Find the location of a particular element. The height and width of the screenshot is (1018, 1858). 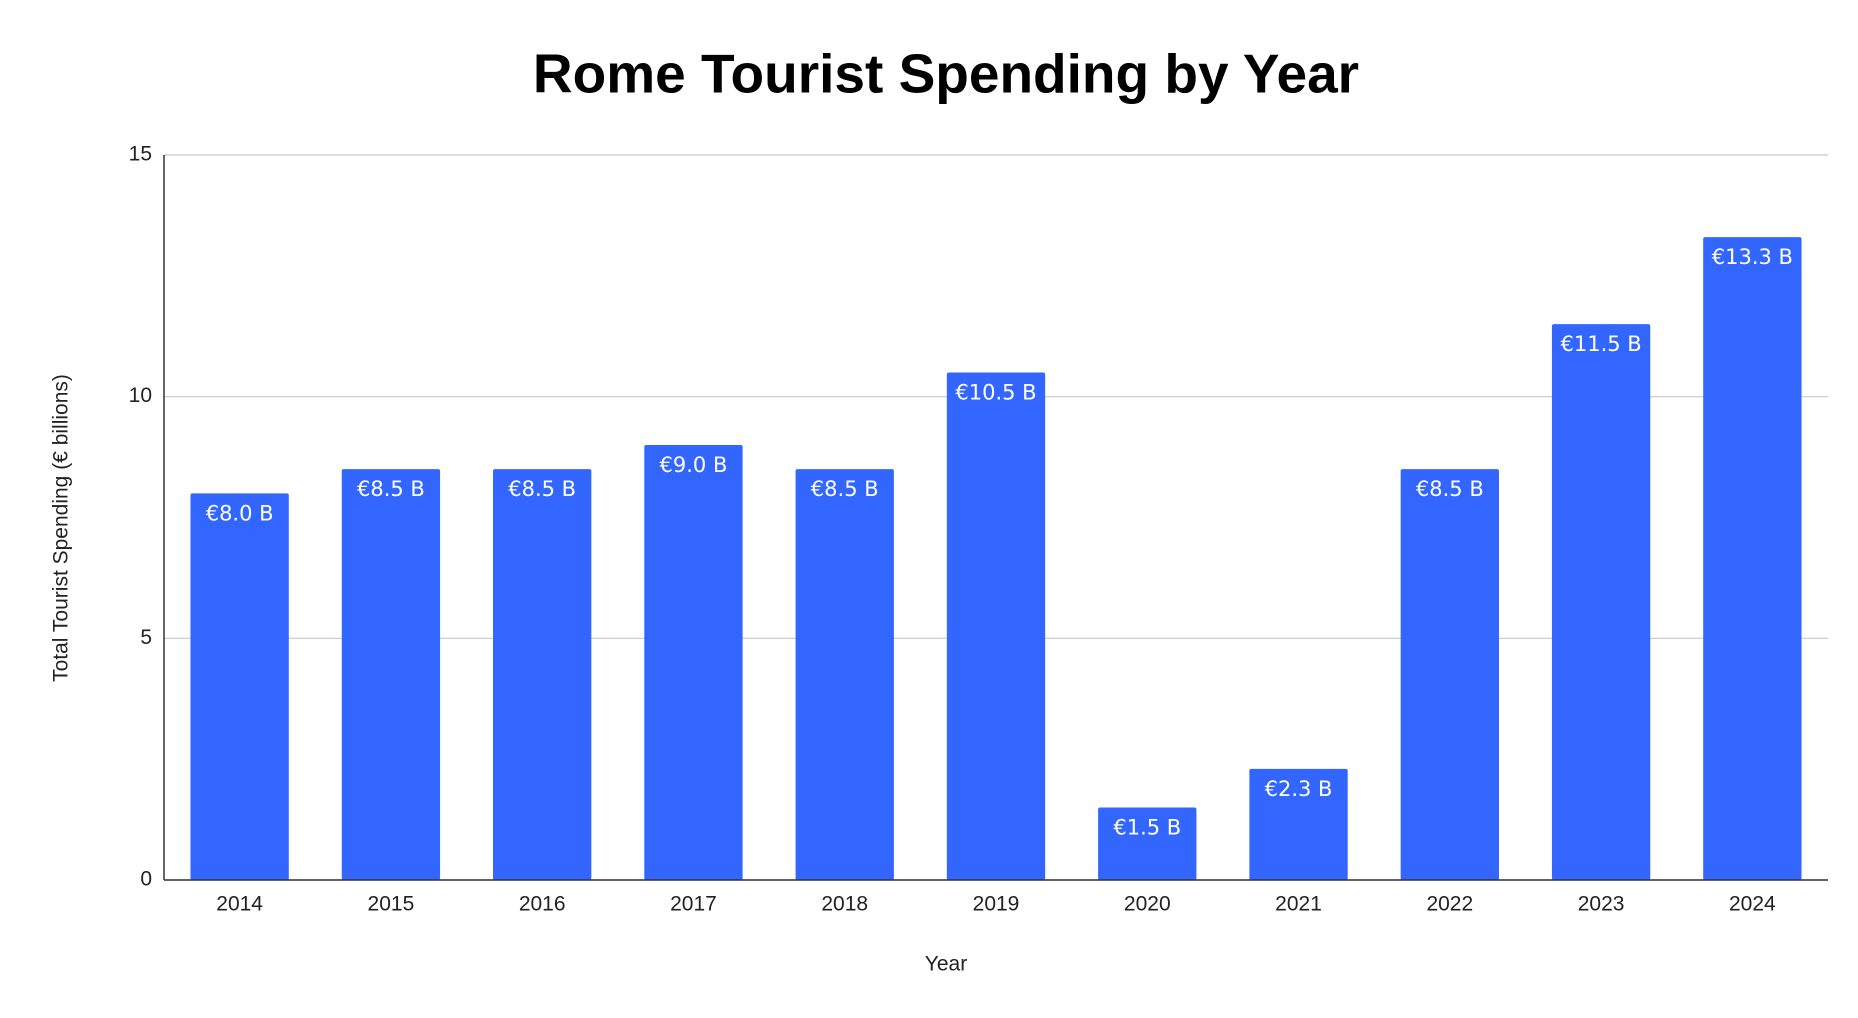

chart-title: Rome Tourist Spending by Year is located at coordinates (946, 74).